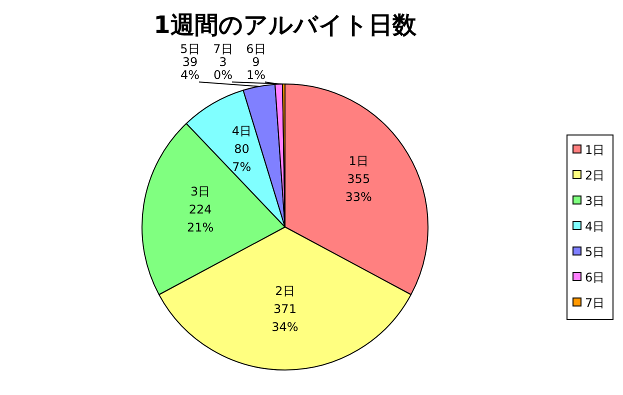 The height and width of the screenshot is (395, 623). Describe the element at coordinates (285, 327) in the screenshot. I see `text: 34%` at that location.